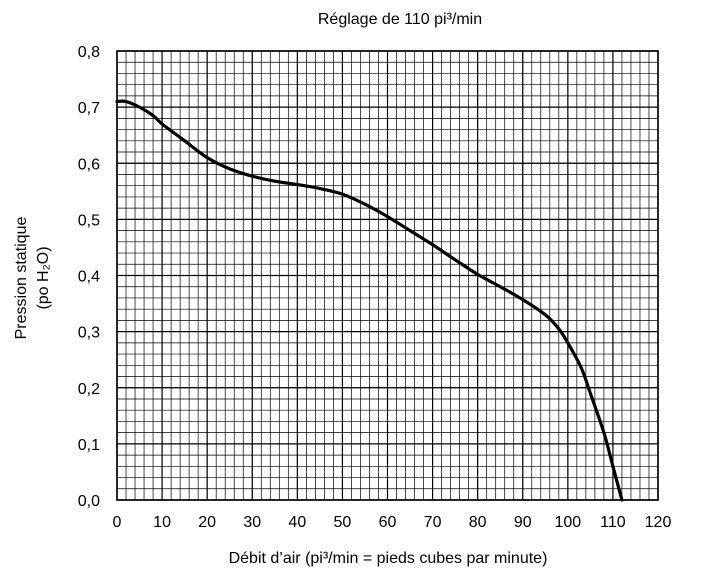 The image size is (701, 569). What do you see at coordinates (89, 445) in the screenshot?
I see `y-tick-label: 0,1` at bounding box center [89, 445].